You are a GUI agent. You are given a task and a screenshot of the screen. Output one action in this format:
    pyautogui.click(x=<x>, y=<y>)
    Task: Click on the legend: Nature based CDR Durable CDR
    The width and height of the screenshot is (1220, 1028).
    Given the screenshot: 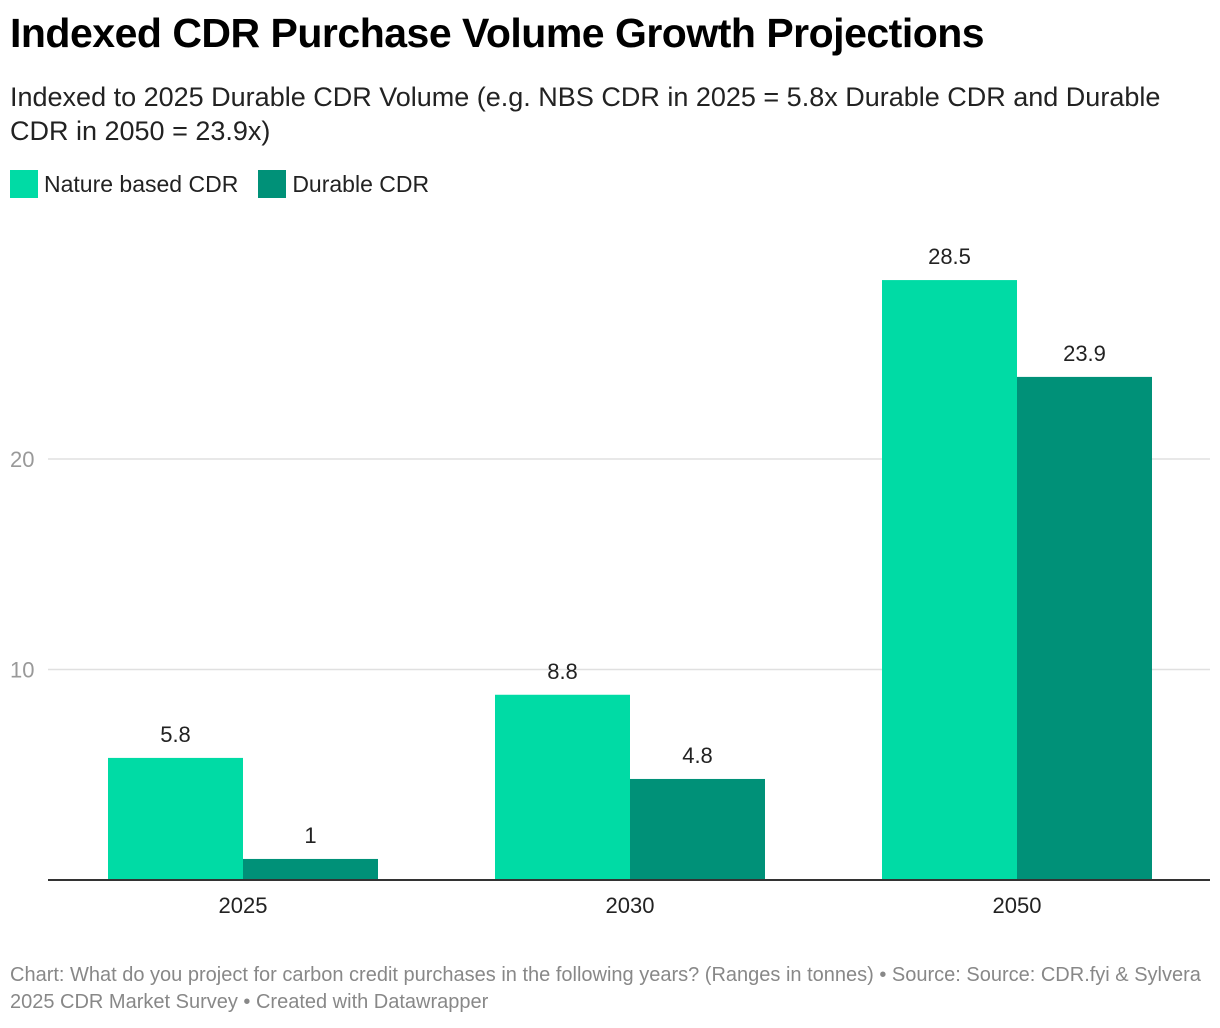 What is the action you would take?
    pyautogui.click(x=229, y=184)
    